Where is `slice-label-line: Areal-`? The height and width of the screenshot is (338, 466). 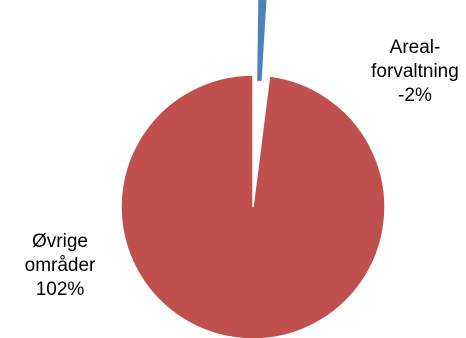 slice-label-line: Areal- is located at coordinates (415, 47).